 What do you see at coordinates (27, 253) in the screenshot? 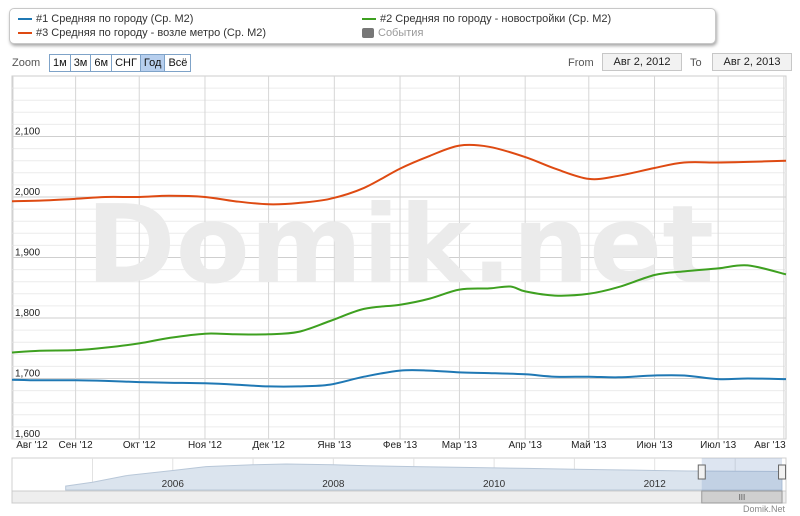
I see `y-tick-label: 1,900` at bounding box center [27, 253].